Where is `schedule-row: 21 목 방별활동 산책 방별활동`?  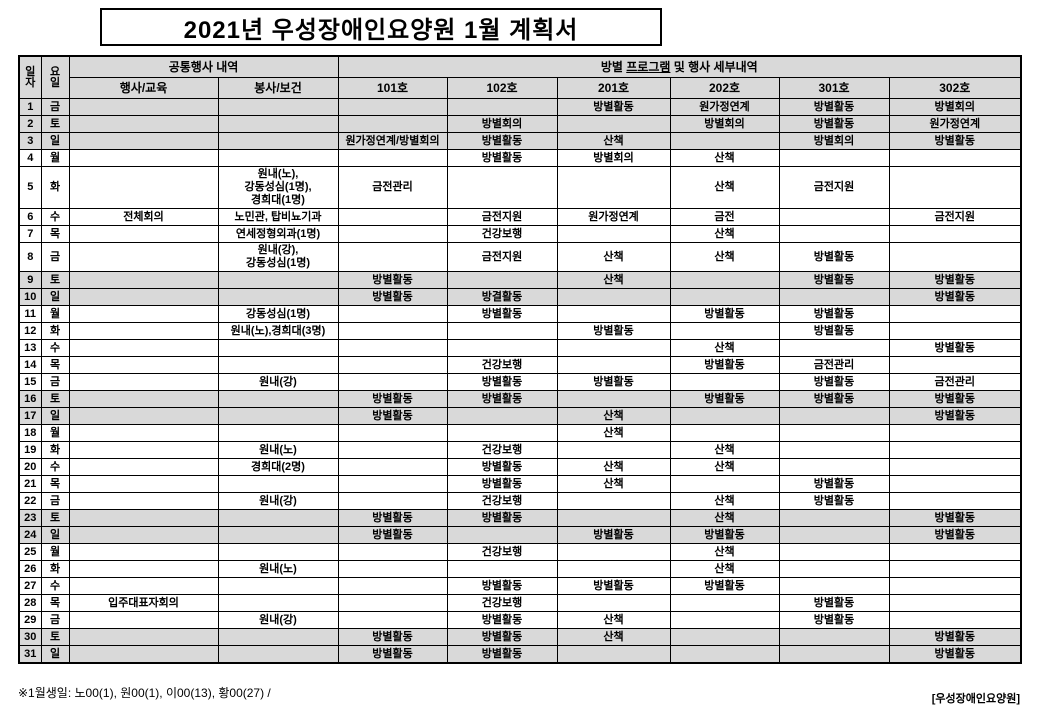
schedule-row: 21 목 방별활동 산책 방별활동 is located at coordinates (520, 484).